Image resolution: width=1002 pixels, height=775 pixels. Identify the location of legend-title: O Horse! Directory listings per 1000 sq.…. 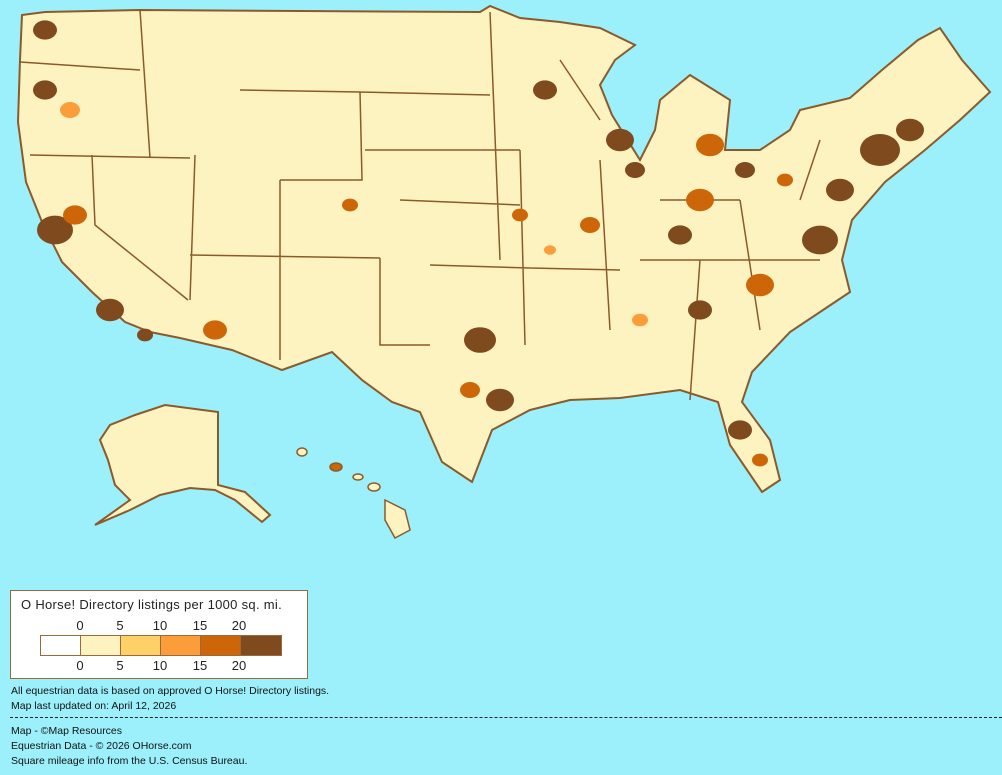
(152, 604).